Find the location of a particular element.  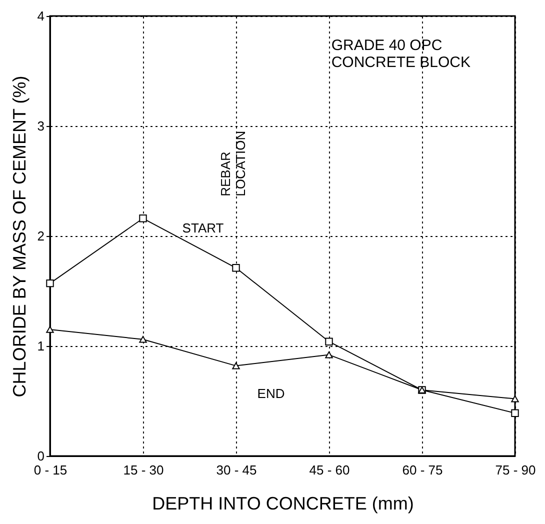

y-tick-label: 3 is located at coordinates (40, 126).